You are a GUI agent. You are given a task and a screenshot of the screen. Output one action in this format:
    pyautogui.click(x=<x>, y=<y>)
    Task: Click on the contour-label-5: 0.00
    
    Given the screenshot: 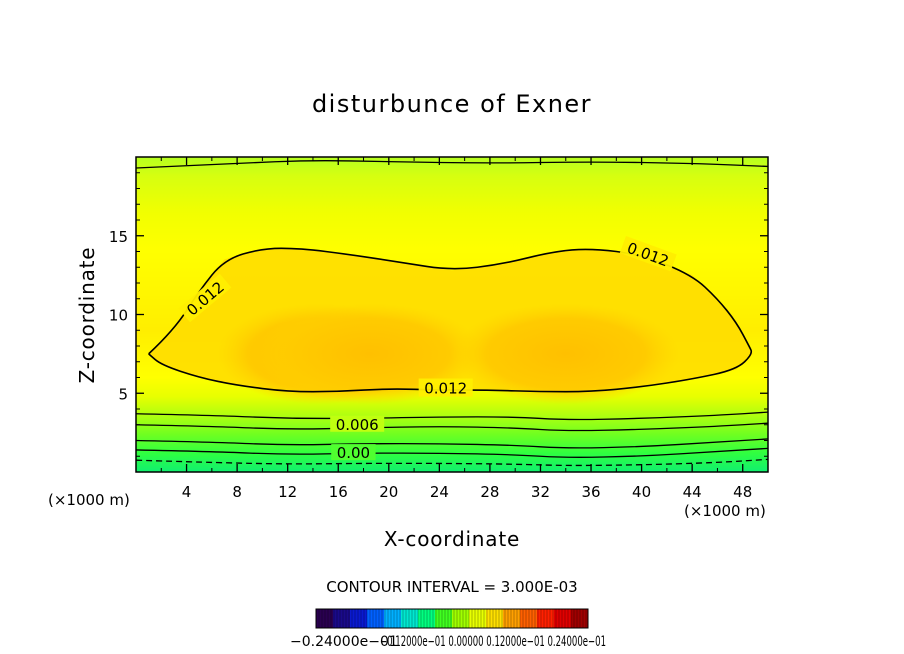 What is the action you would take?
    pyautogui.click(x=353, y=453)
    